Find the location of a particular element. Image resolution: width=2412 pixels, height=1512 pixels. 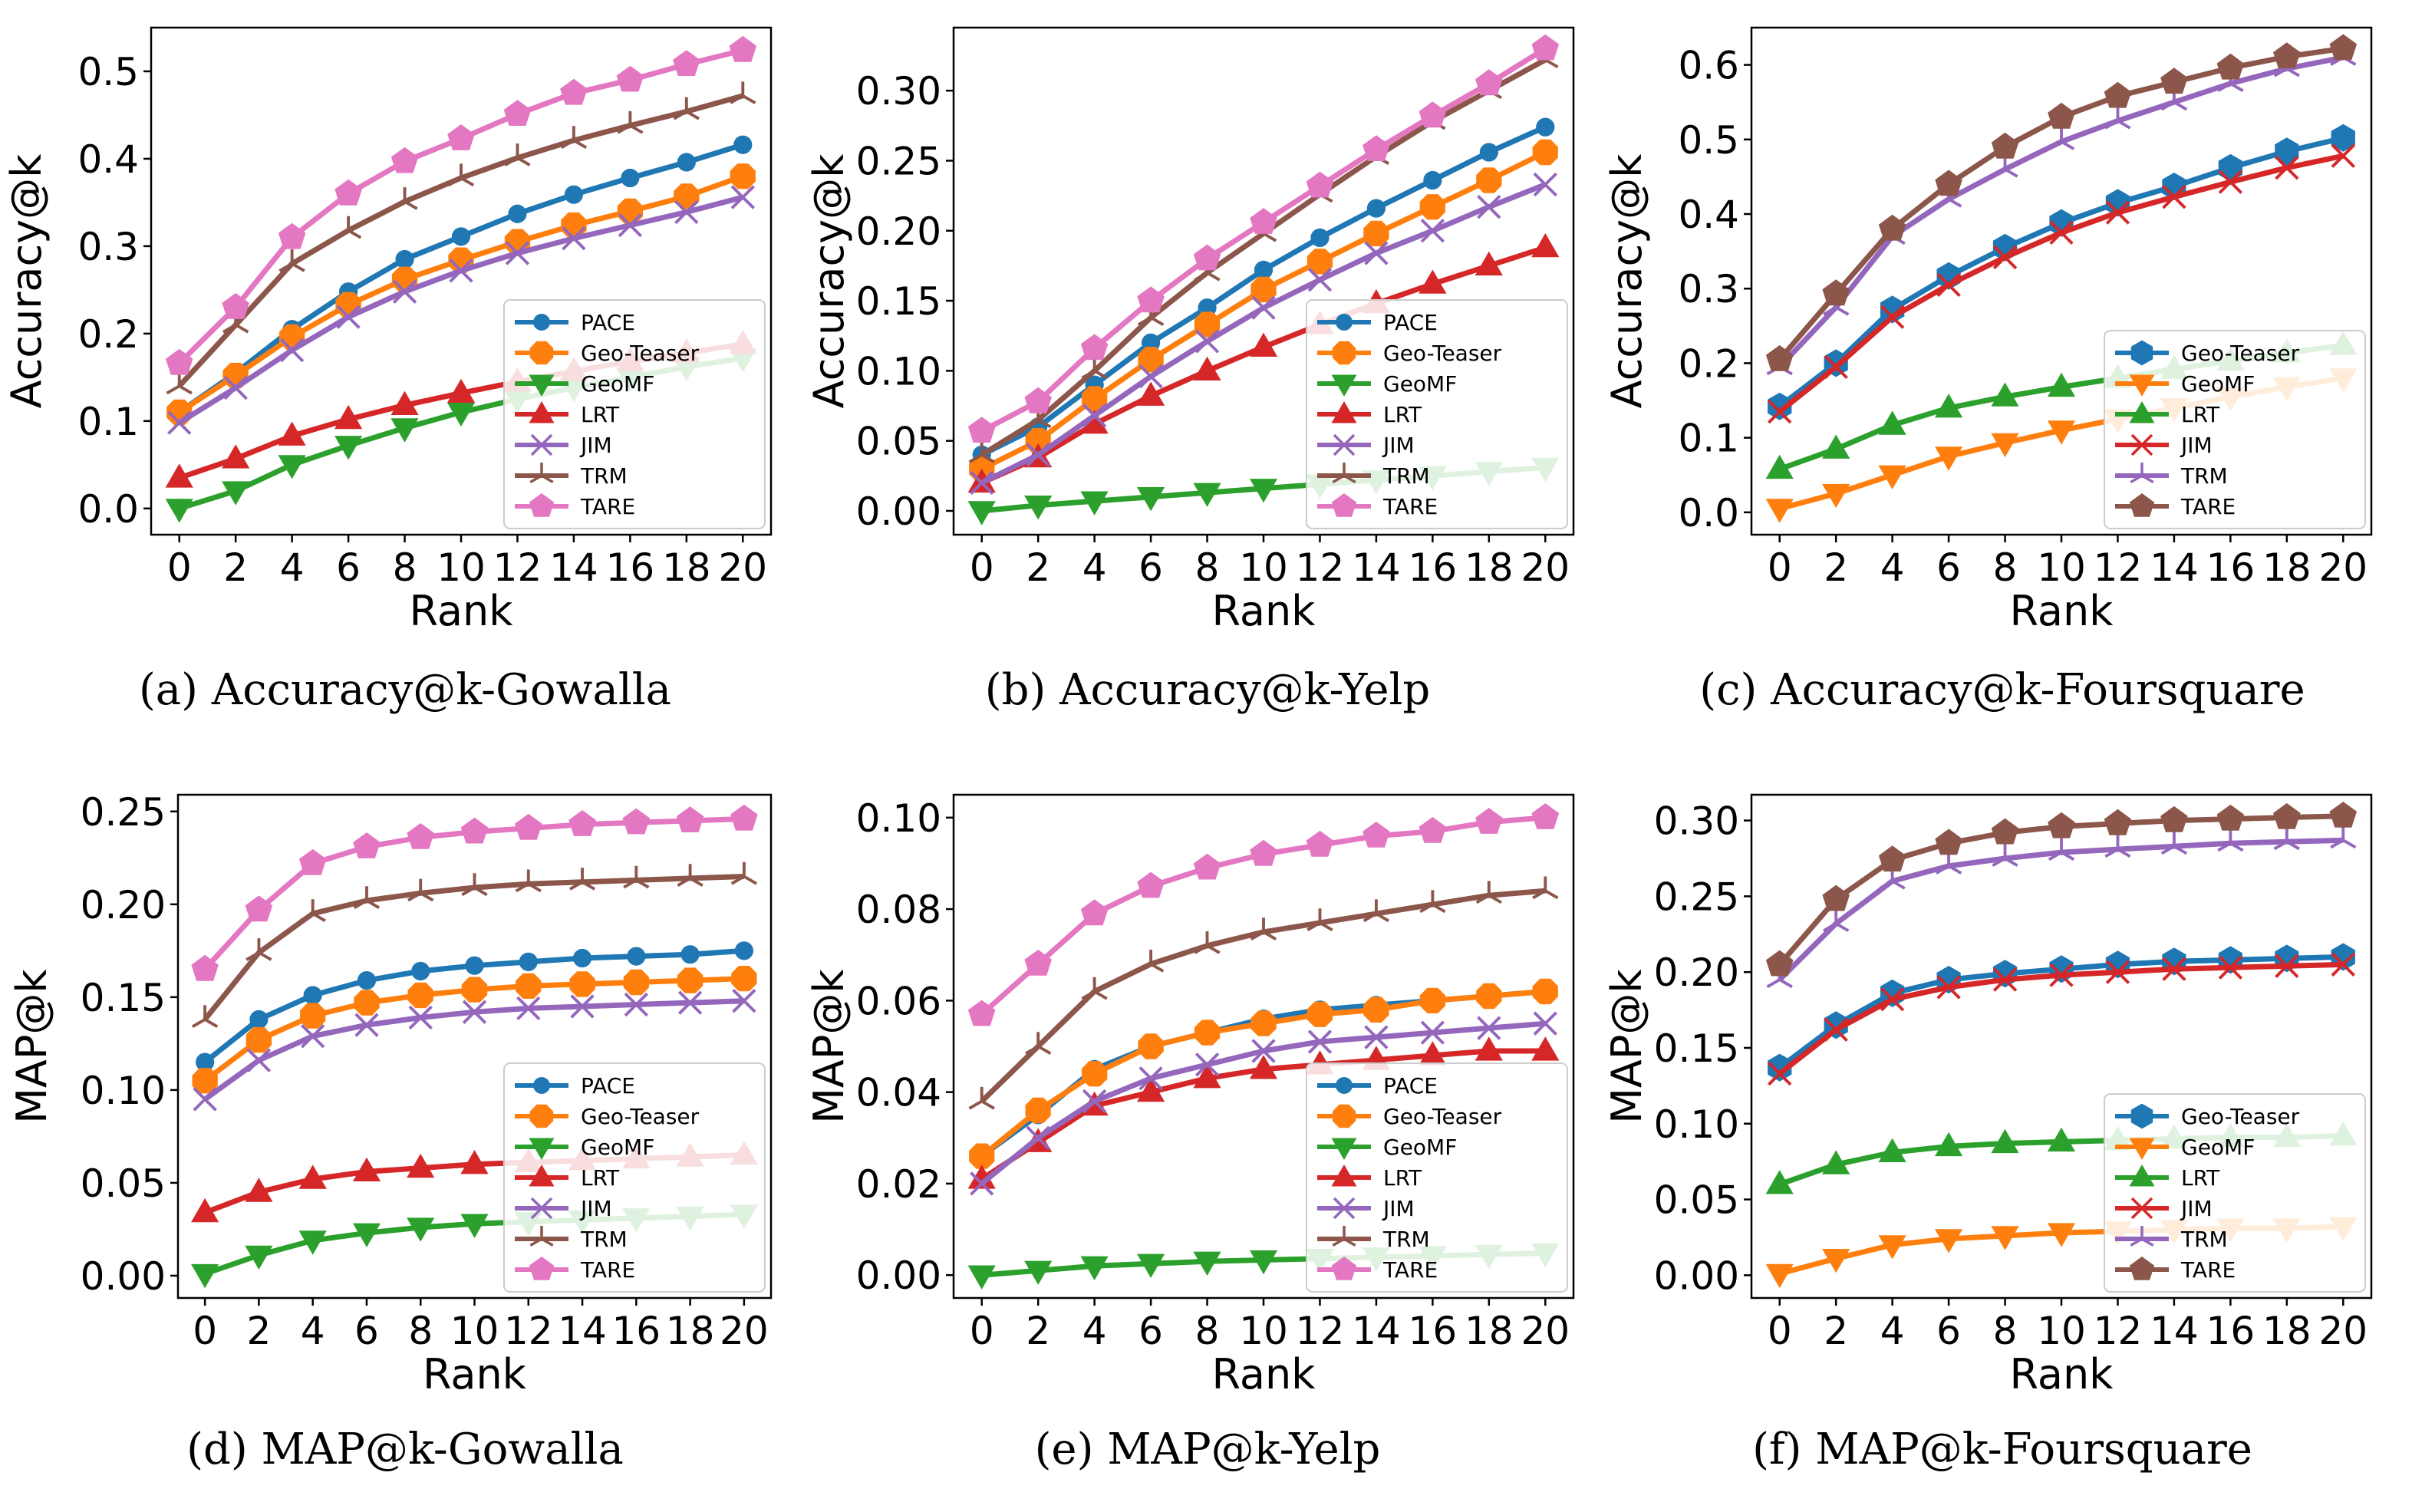

x-tick-c-10: 10 is located at coordinates (2061, 567).